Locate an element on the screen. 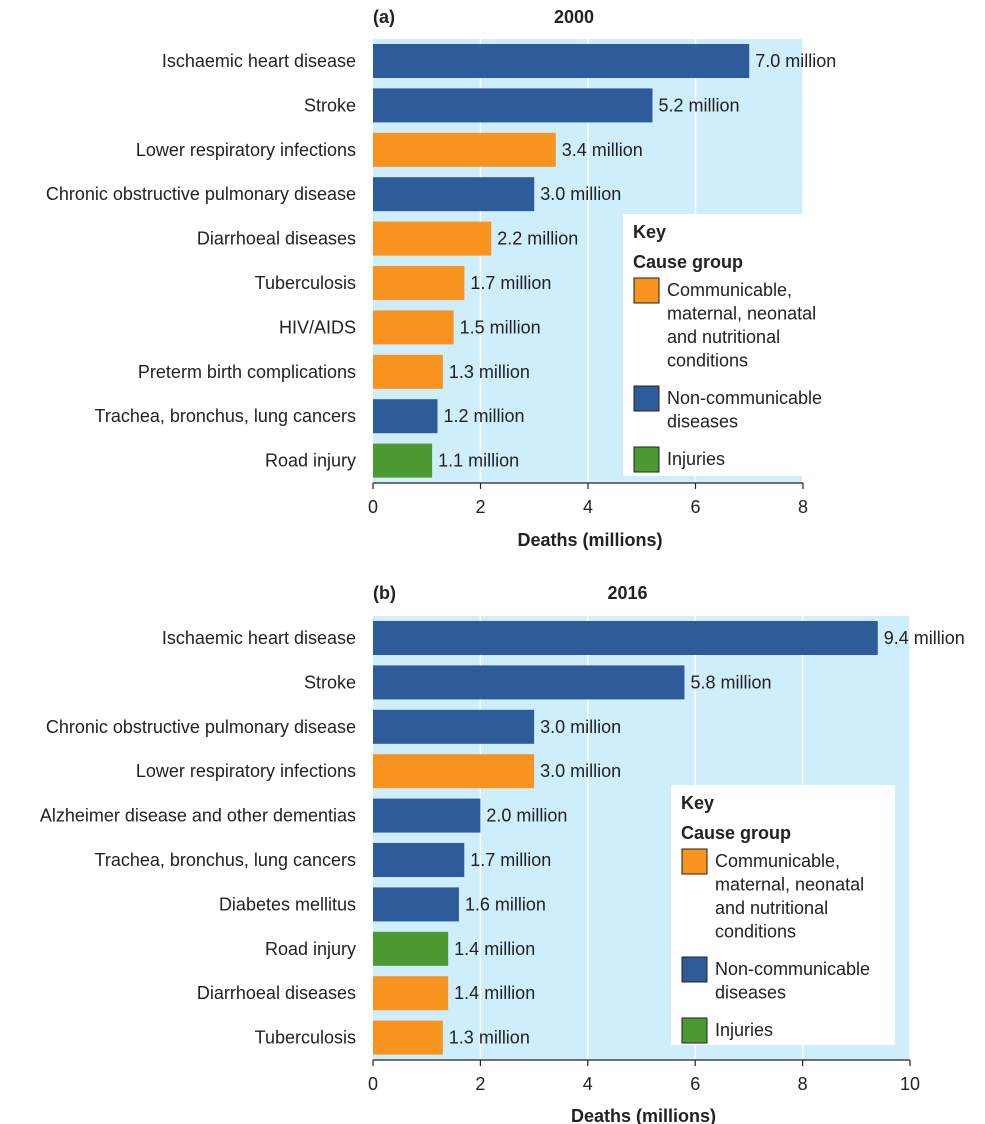 The width and height of the screenshot is (985, 1124). category-label: HIV/AIDS is located at coordinates (317, 327).